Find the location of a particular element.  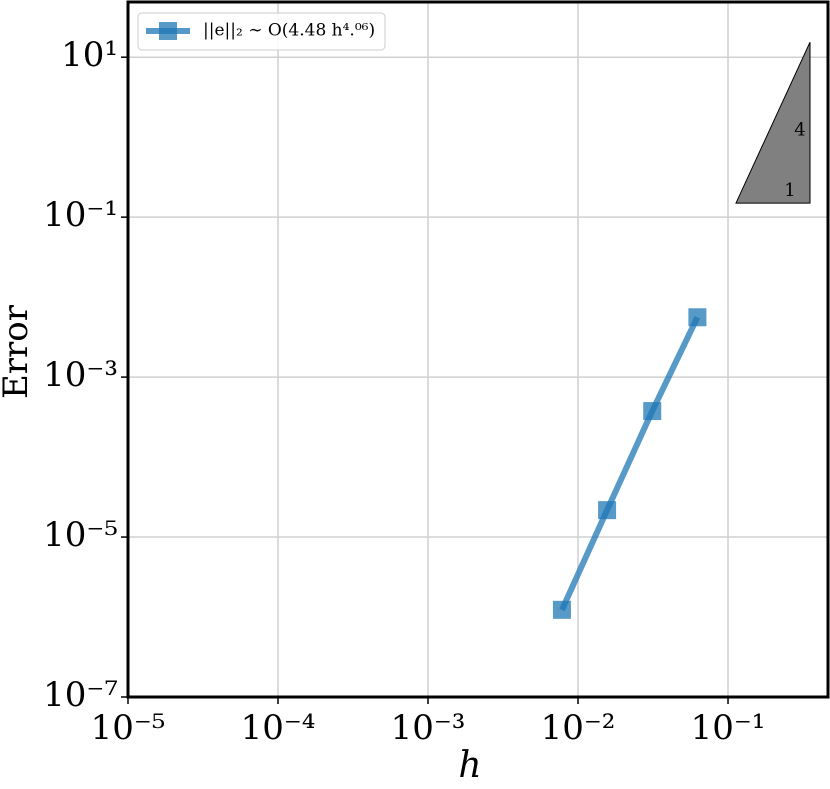

slope-label: 1 is located at coordinates (789, 190).